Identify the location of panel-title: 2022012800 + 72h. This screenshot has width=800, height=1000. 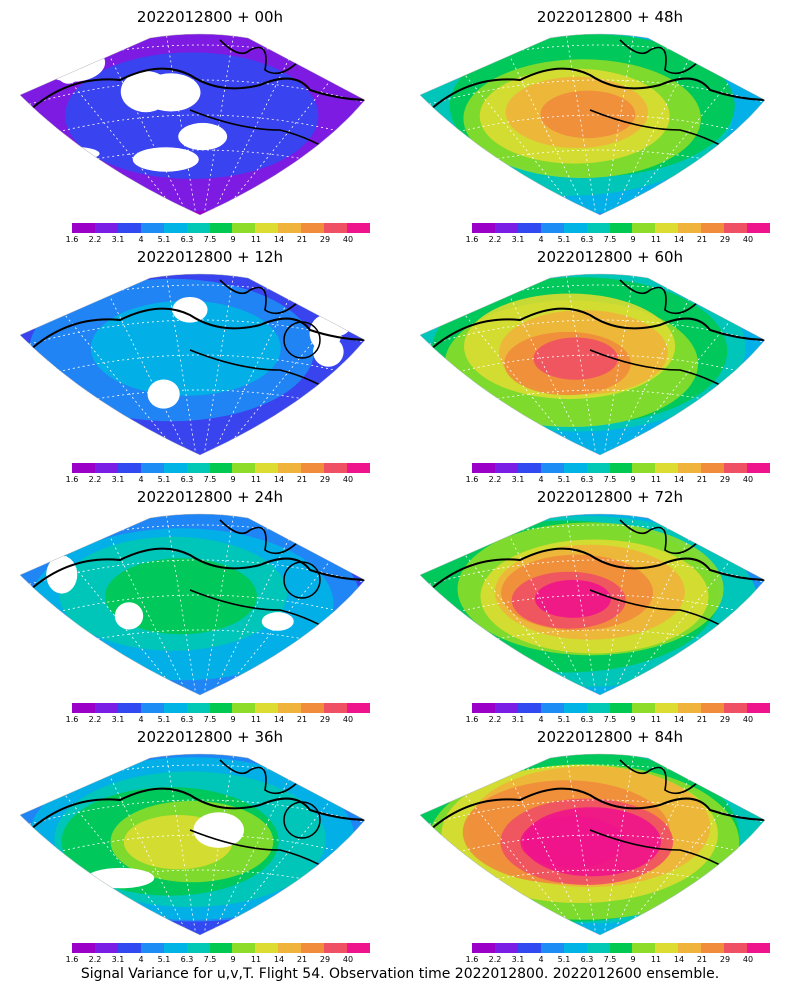
(610, 497).